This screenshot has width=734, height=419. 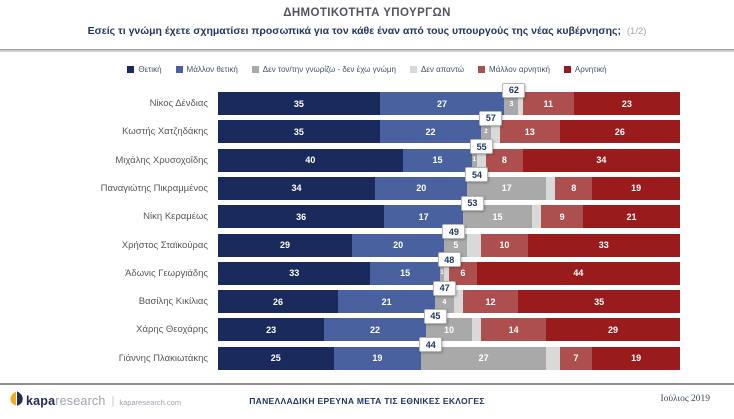 What do you see at coordinates (310, 160) in the screenshot?
I see `bar-segment-positive: 40` at bounding box center [310, 160].